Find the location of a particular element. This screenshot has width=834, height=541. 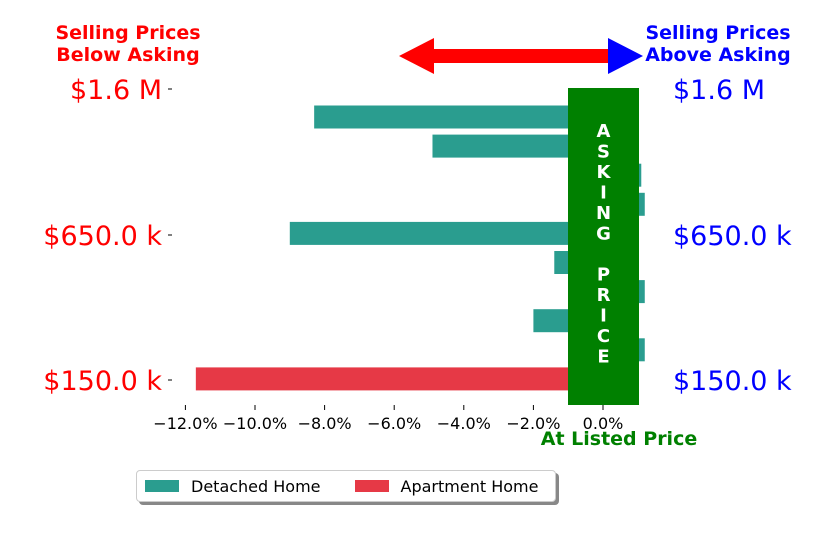

x-tick-label: −4.0% is located at coordinates (464, 423).